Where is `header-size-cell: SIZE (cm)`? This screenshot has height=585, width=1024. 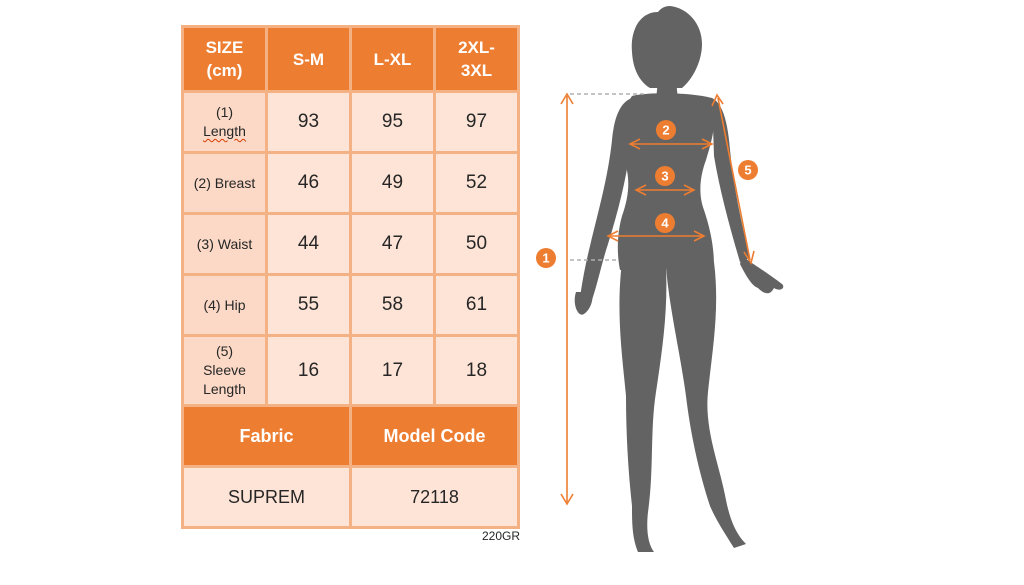 header-size-cell: SIZE (cm) is located at coordinates (224, 59).